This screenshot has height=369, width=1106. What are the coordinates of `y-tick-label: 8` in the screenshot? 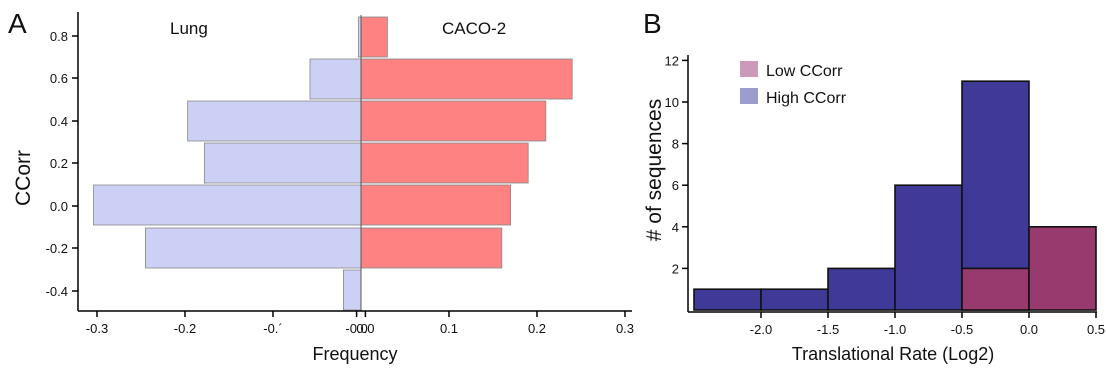 It's located at (675, 144).